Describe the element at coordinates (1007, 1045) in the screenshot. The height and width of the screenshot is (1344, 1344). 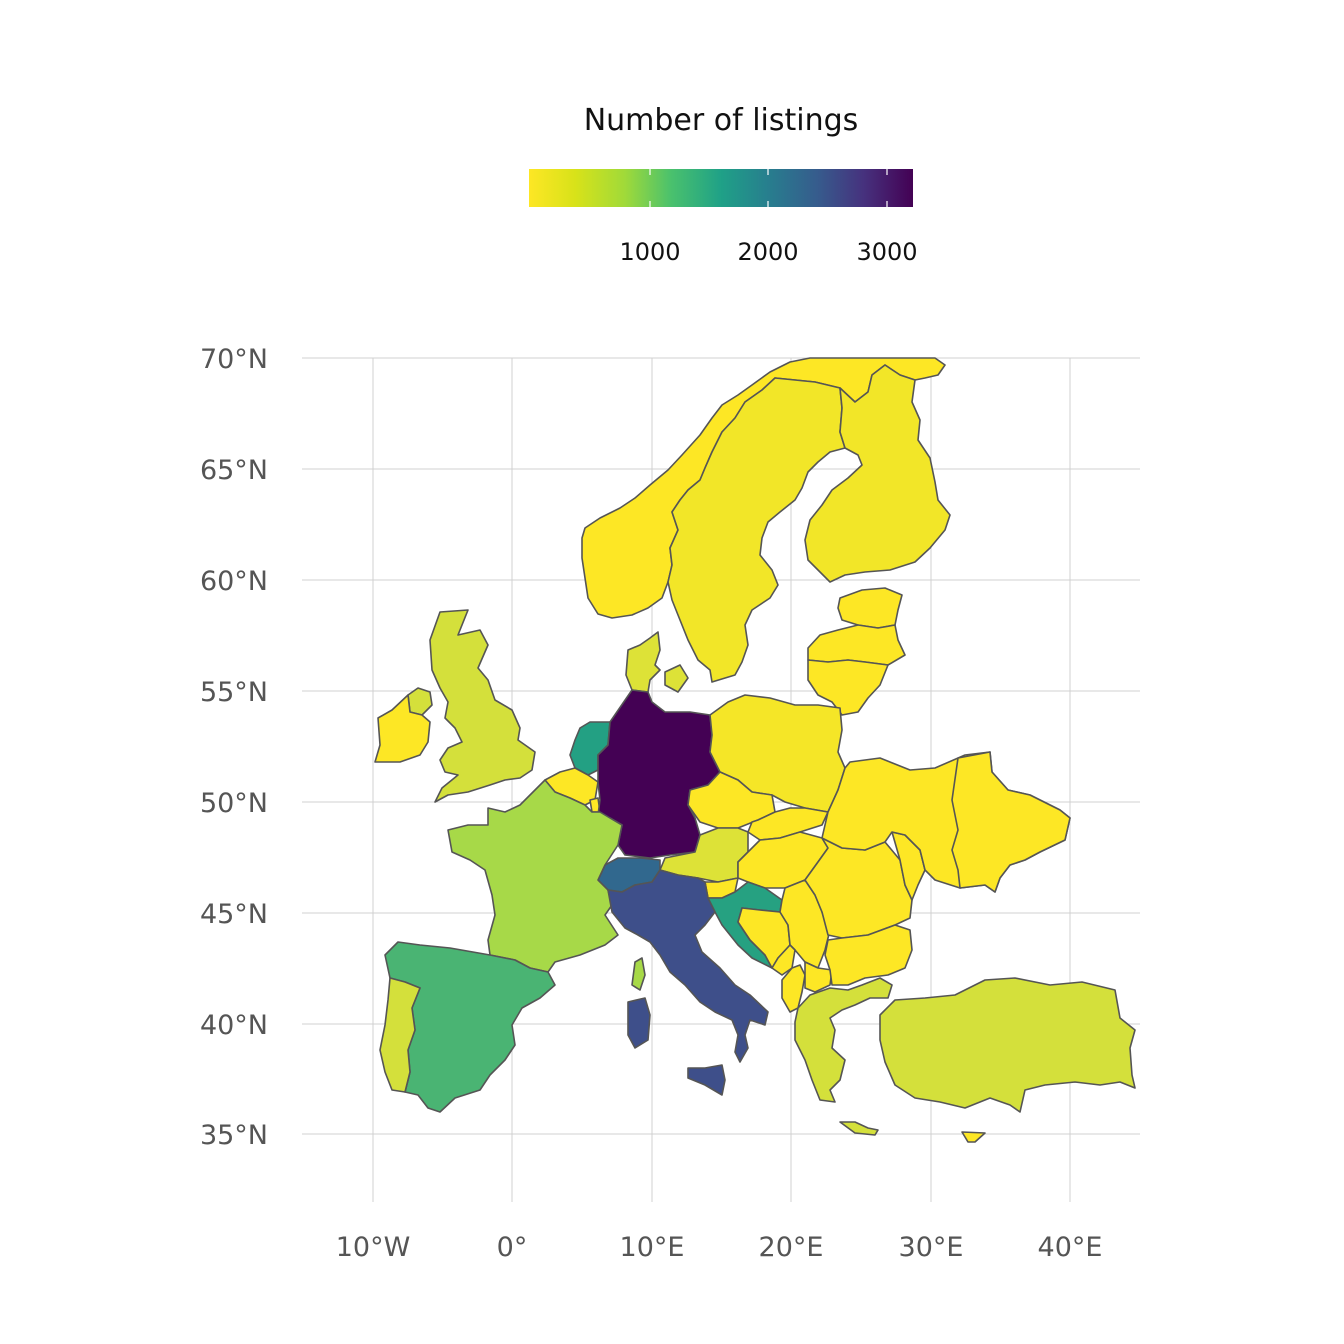
I see `country-turkey` at that location.